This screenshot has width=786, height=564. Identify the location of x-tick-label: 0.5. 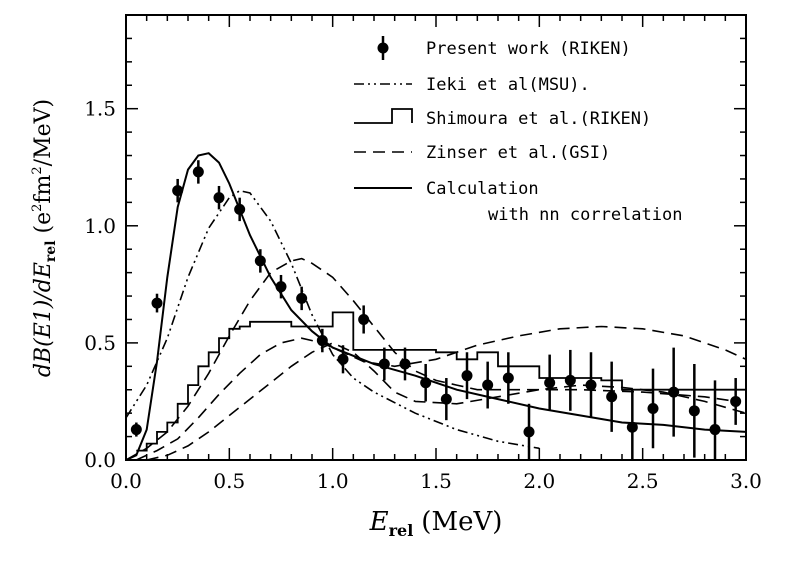
(229, 481).